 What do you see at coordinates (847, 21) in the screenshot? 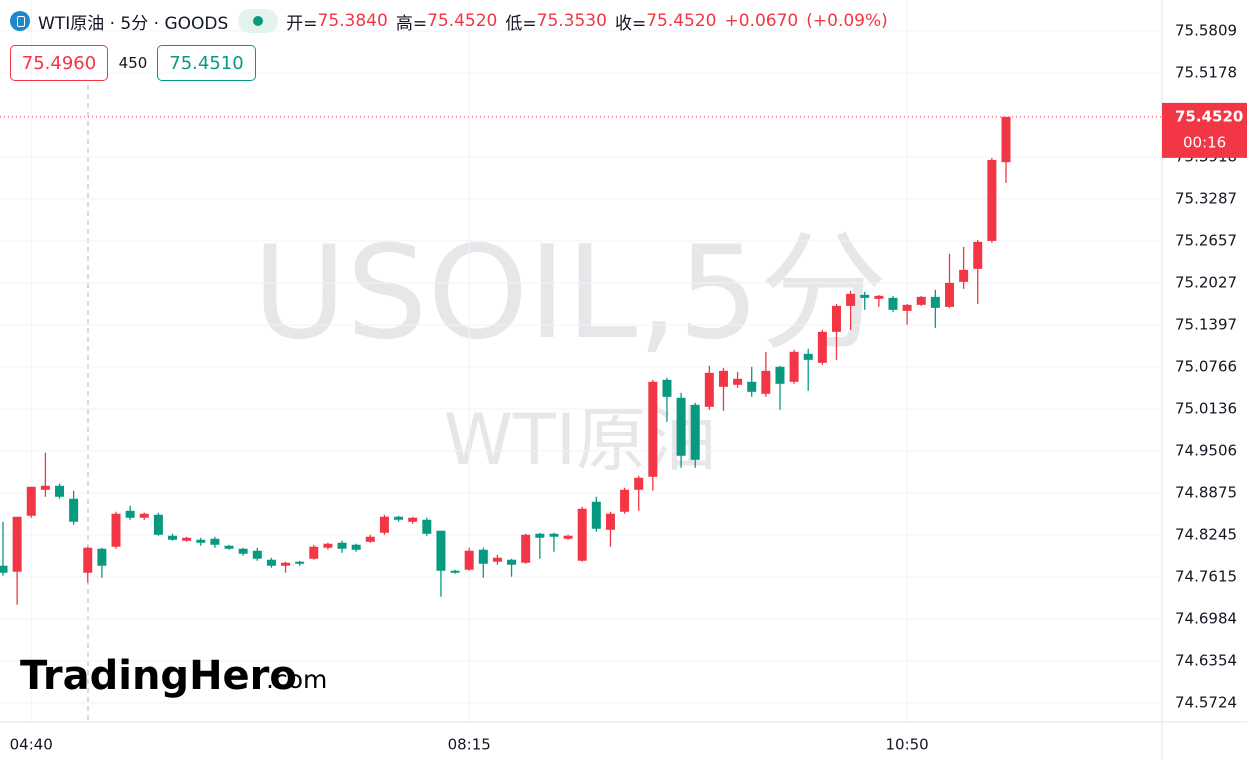
I see `change-pct: (+0.09%)` at bounding box center [847, 21].